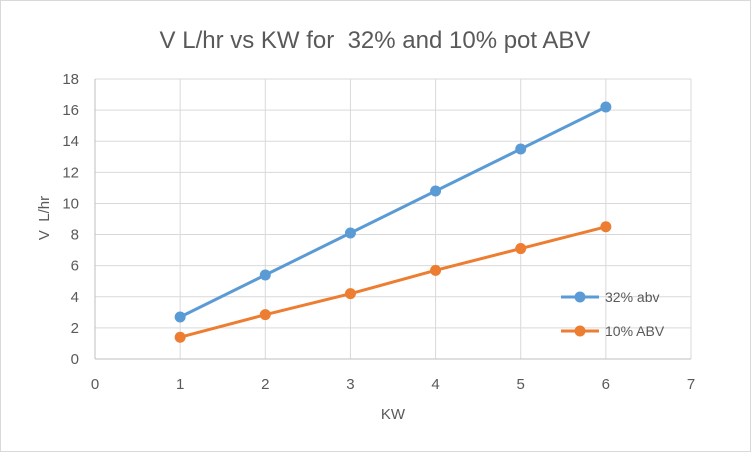 The height and width of the screenshot is (452, 751). I want to click on y-tick-label: 10, so click(70, 203).